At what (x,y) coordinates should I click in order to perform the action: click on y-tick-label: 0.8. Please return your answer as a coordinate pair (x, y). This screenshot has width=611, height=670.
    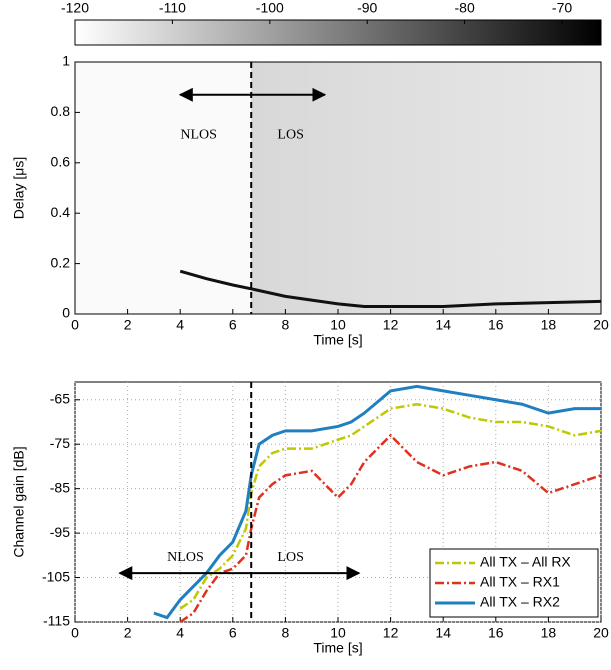
    Looking at the image, I should click on (61, 111).